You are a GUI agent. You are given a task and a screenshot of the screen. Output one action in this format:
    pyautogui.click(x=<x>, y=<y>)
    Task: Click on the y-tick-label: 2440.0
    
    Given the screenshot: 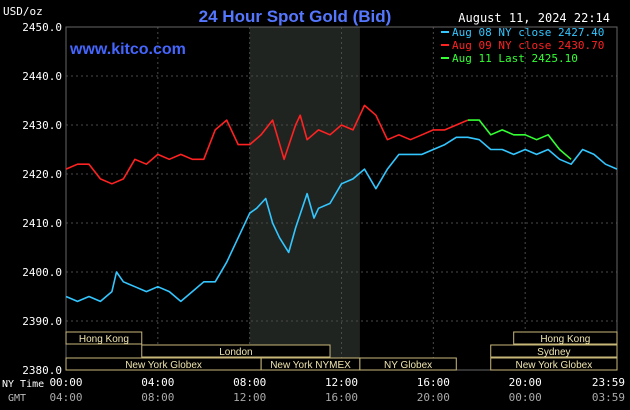 What is the action you would take?
    pyautogui.click(x=42, y=76)
    